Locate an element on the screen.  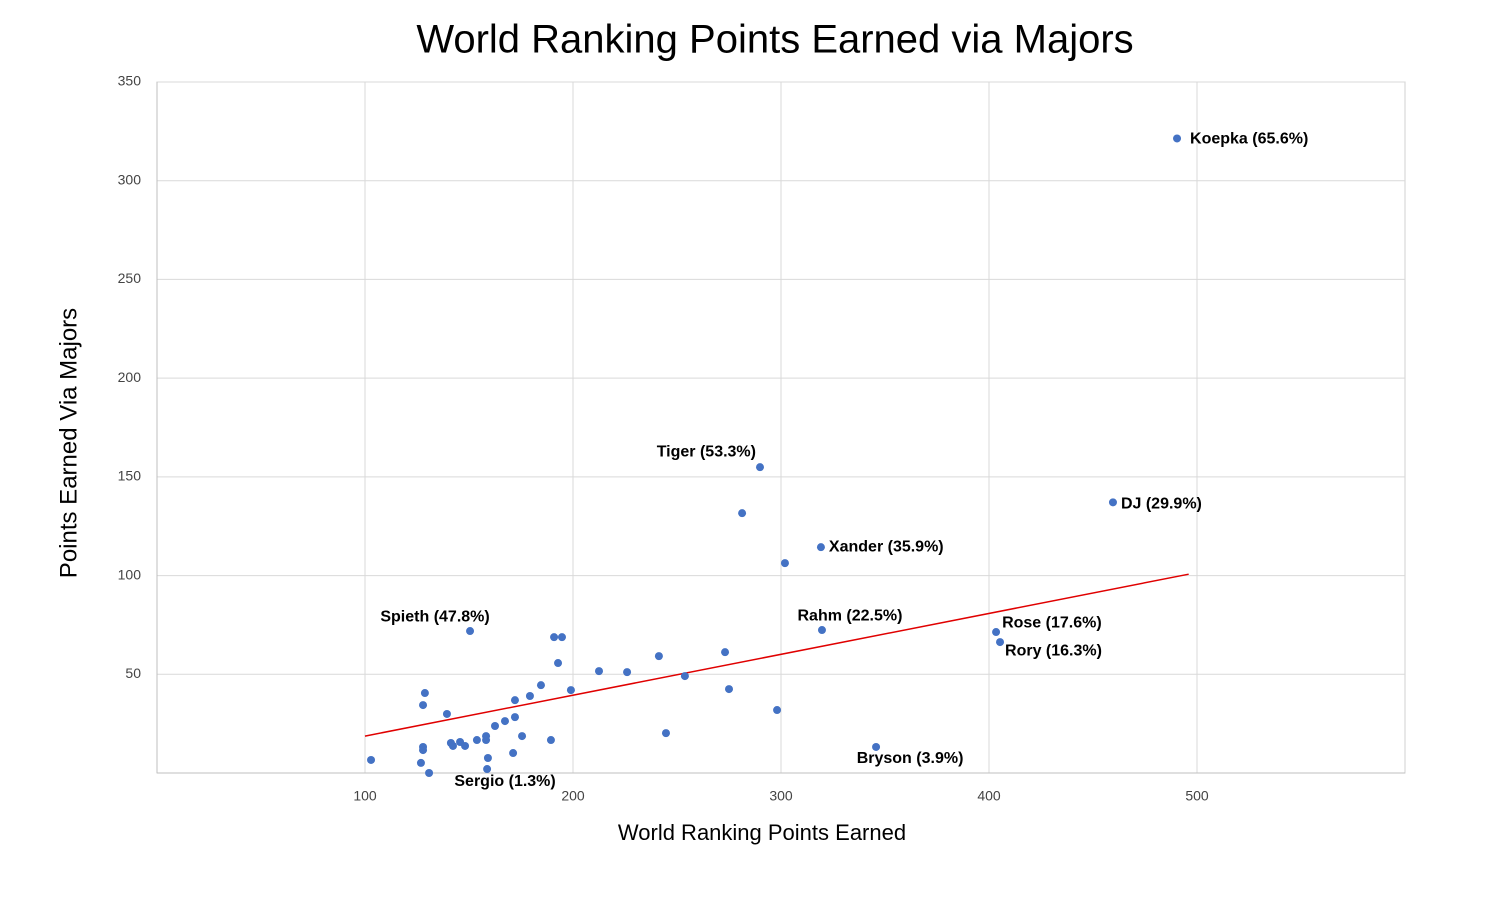
y-tick-label: 50 is located at coordinates (133, 673).